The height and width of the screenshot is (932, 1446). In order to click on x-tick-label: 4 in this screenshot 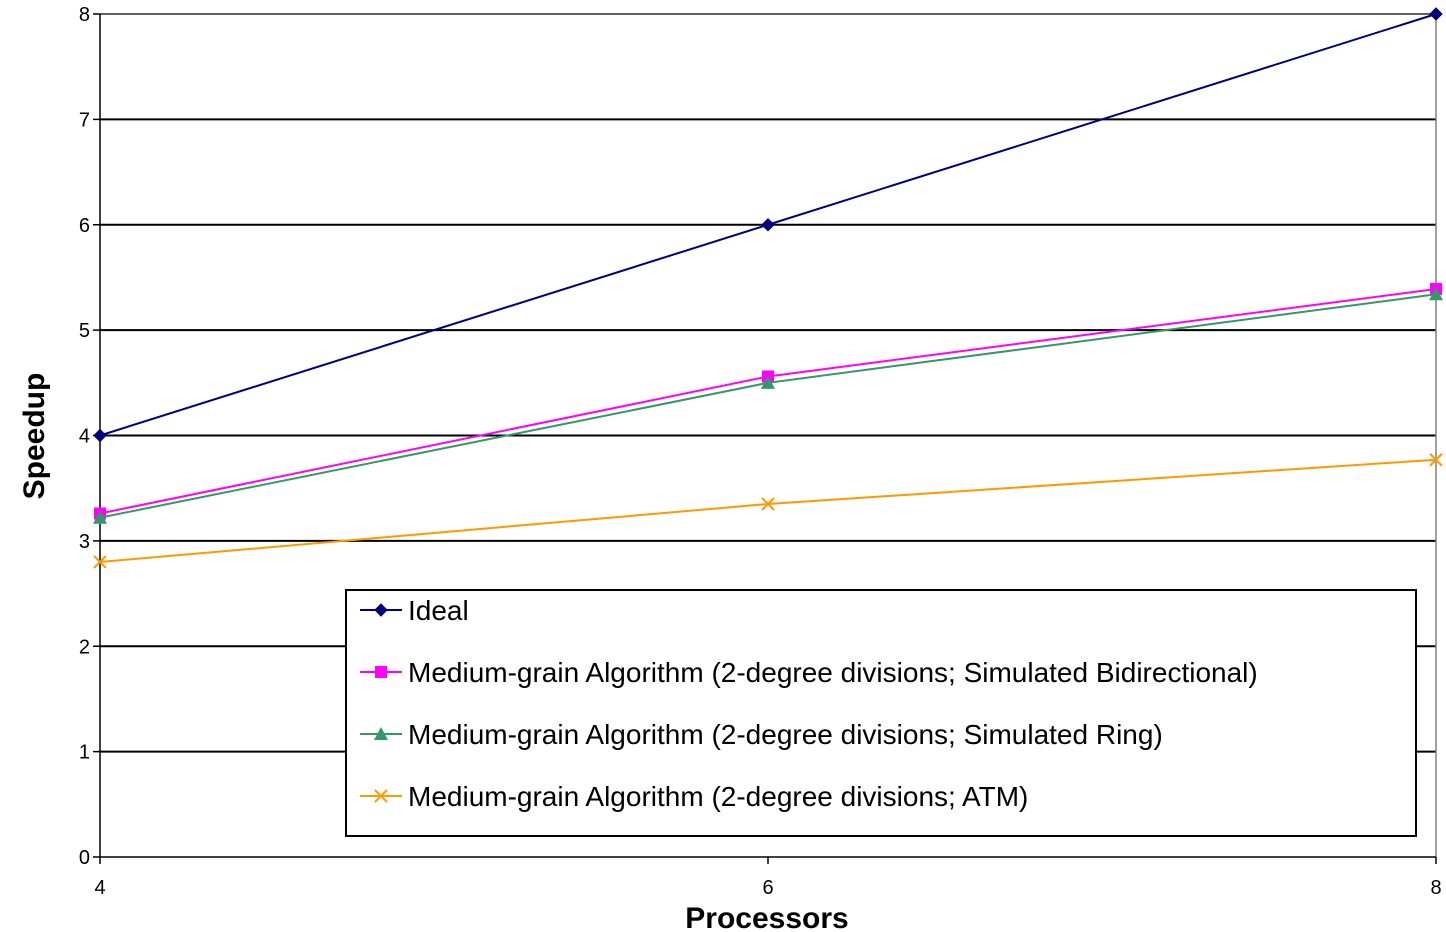, I will do `click(99, 888)`.